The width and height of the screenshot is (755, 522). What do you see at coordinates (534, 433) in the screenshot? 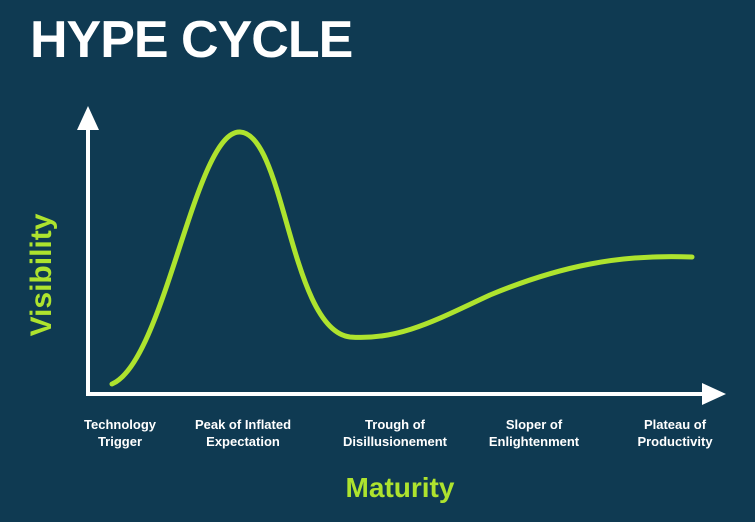
I see `phase-label-slope: Sloper of Enlightenment` at bounding box center [534, 433].